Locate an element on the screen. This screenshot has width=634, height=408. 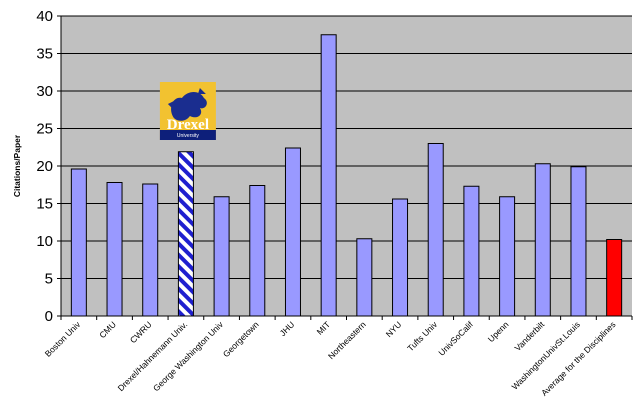
y-tick-label: 5 is located at coordinates (49, 279).